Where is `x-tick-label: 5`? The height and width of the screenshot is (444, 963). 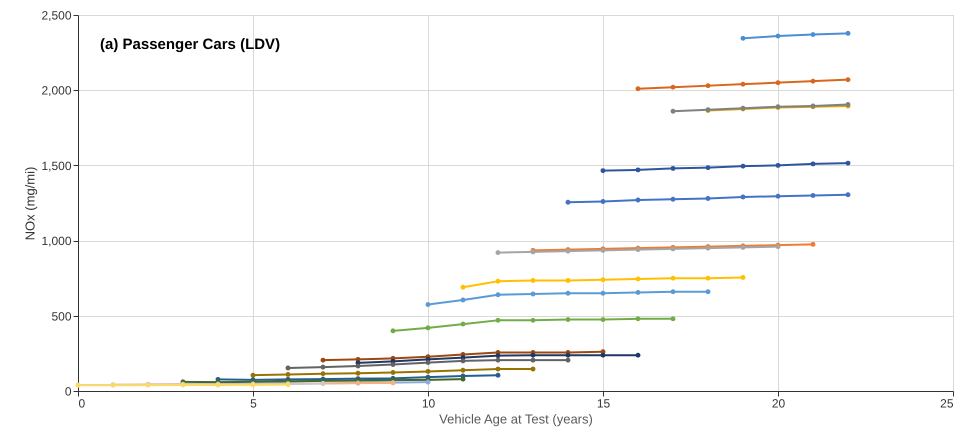
x-tick-label: 5 is located at coordinates (254, 403).